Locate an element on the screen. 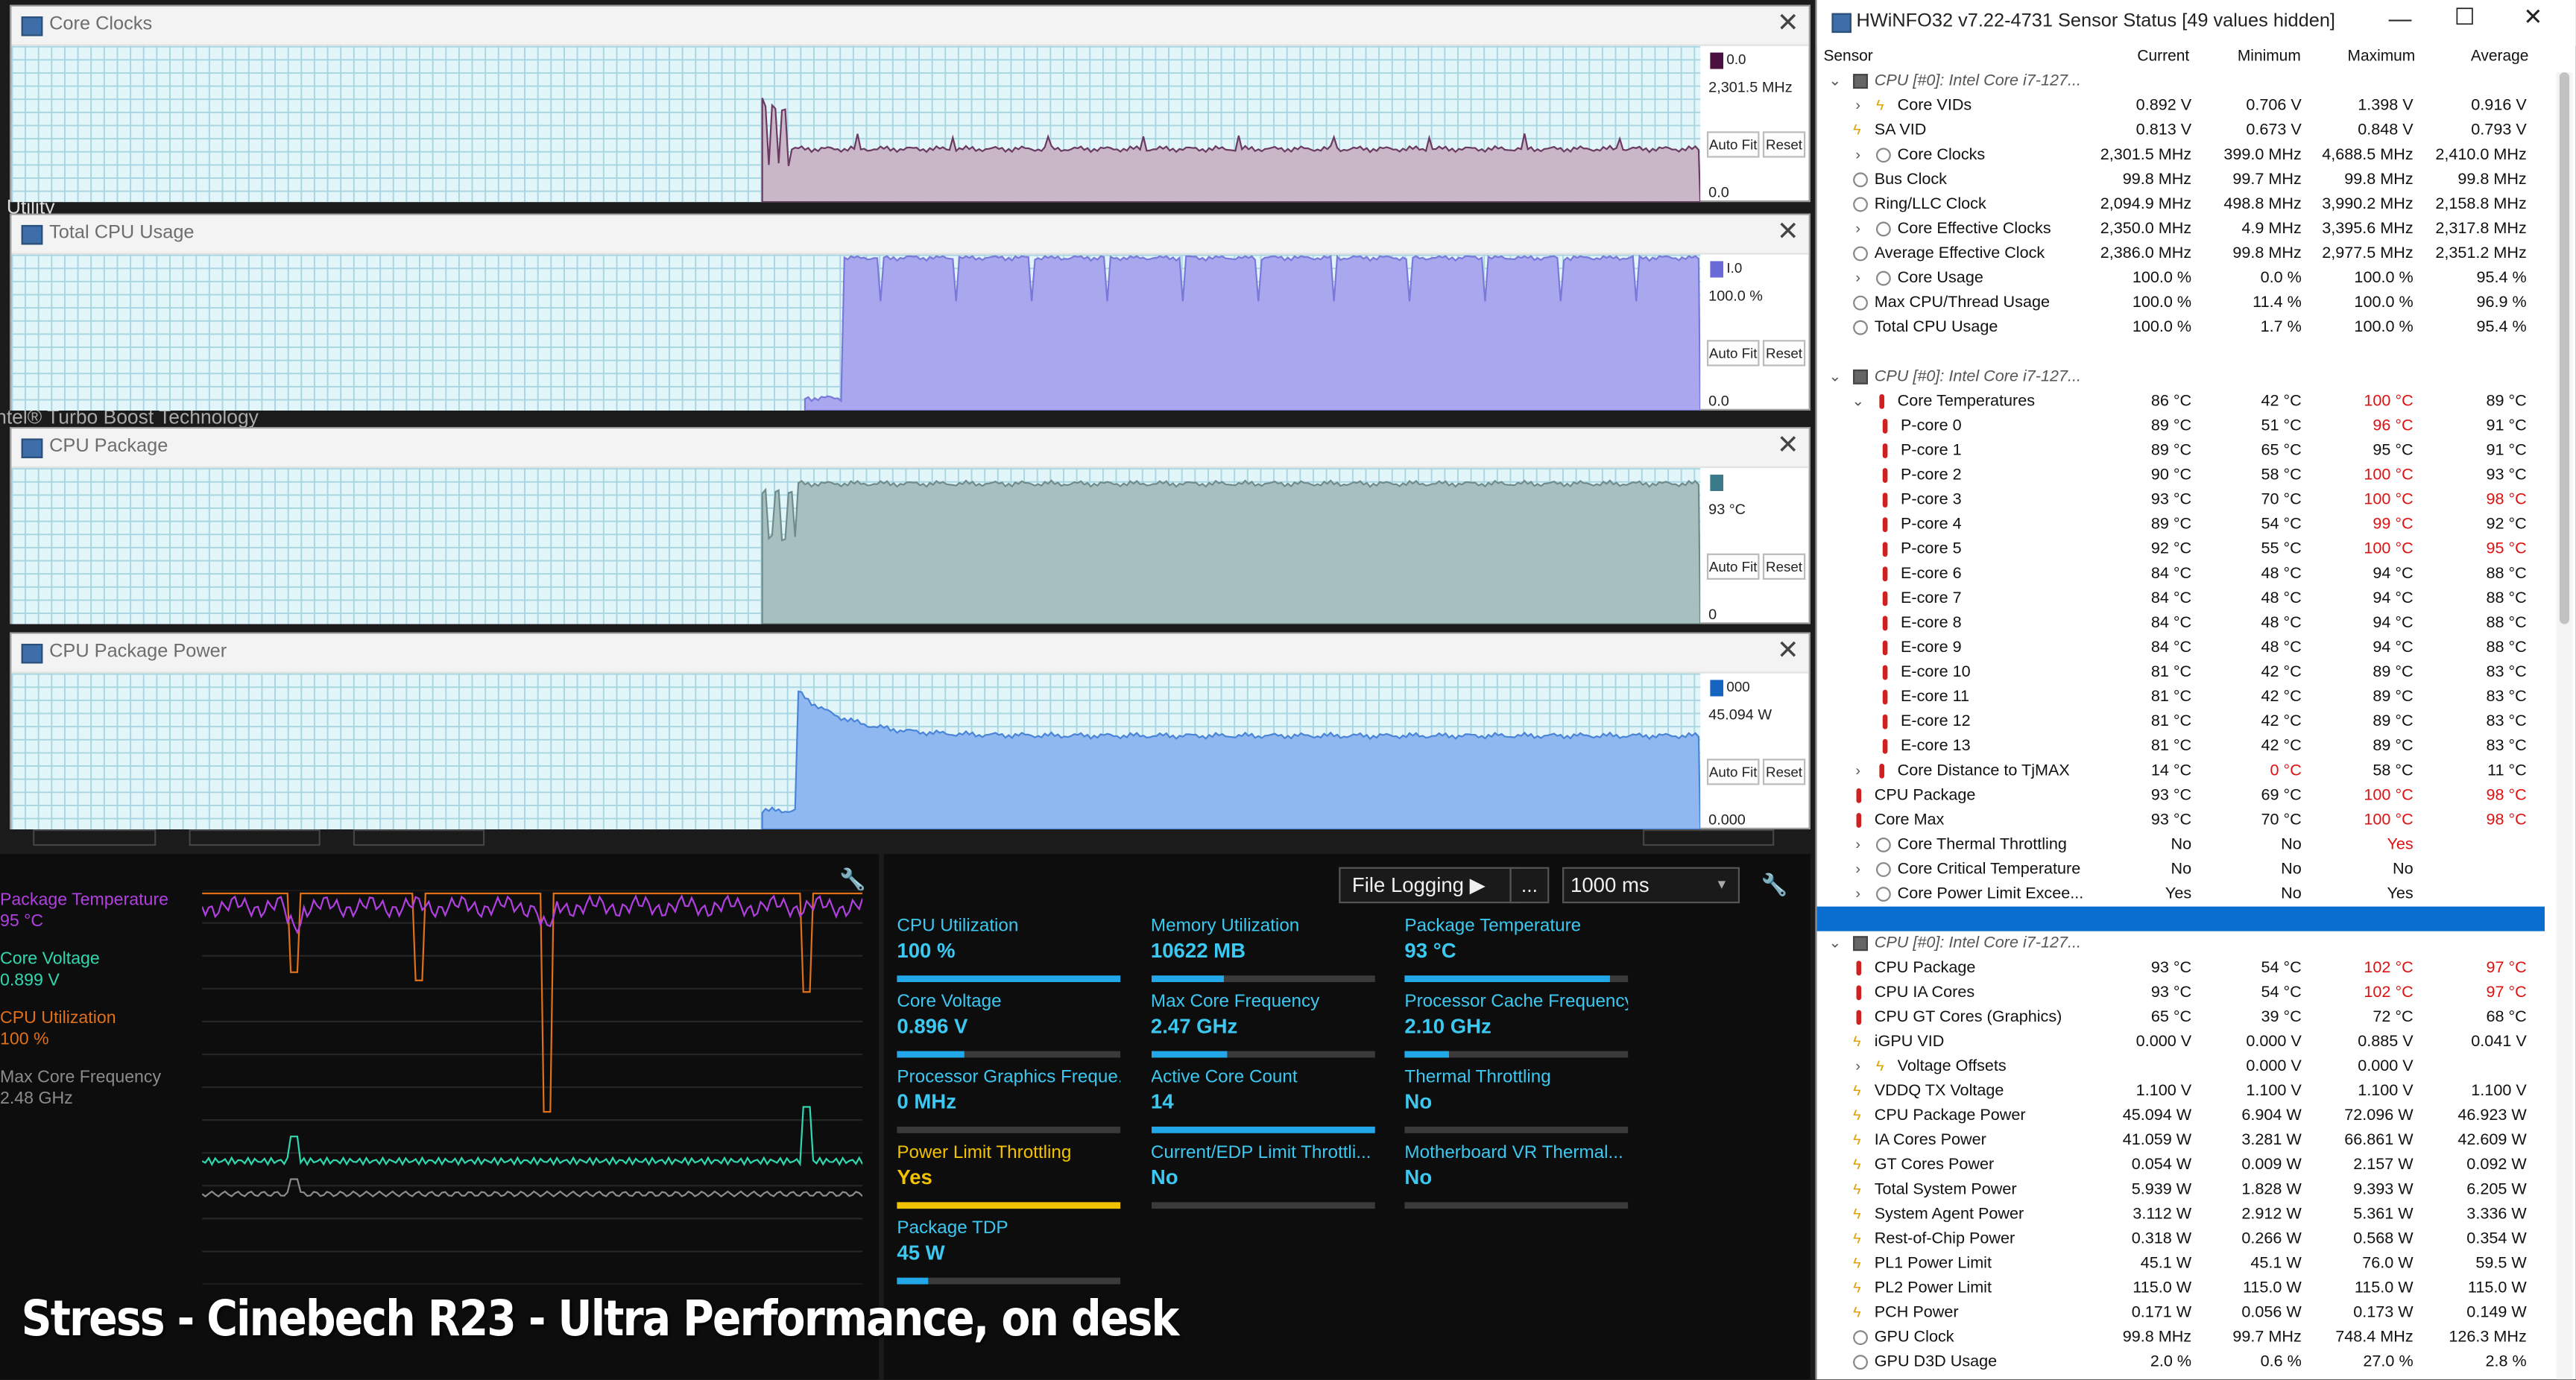 The height and width of the screenshot is (1380, 2576). sensor-row: ϟ SA VID 0.813 V 0.673 V 0.848 V 0.793 V is located at coordinates (2181, 131).